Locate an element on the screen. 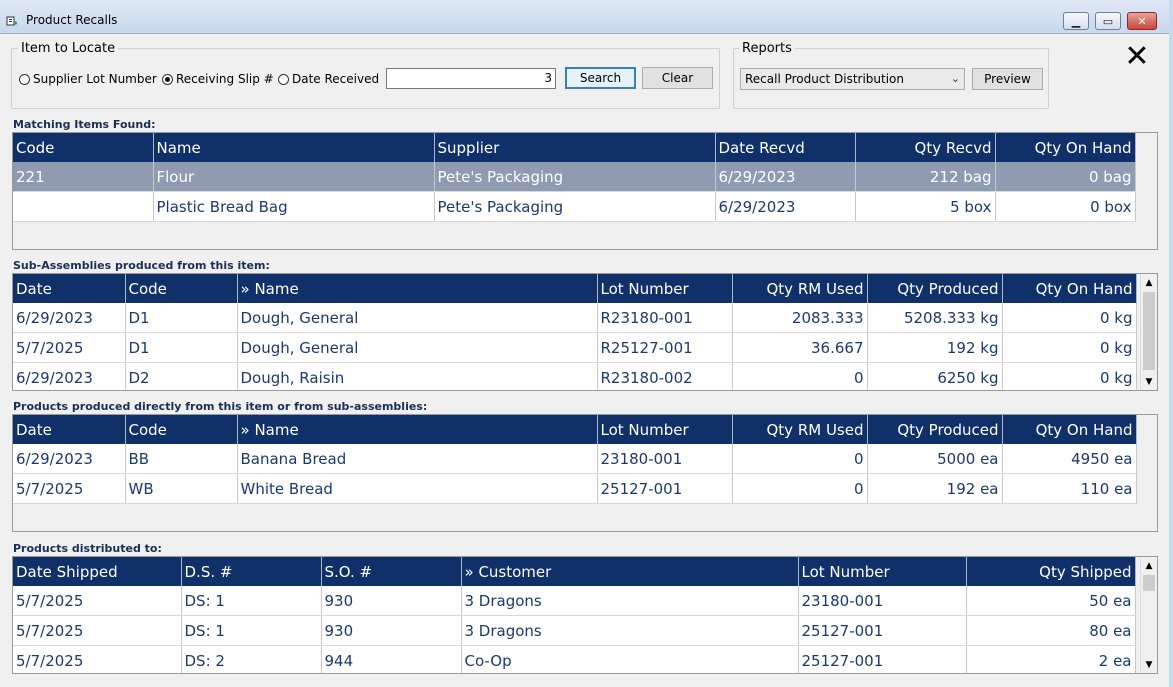 This screenshot has height=687, width=1173. cell: D2 is located at coordinates (181, 376).